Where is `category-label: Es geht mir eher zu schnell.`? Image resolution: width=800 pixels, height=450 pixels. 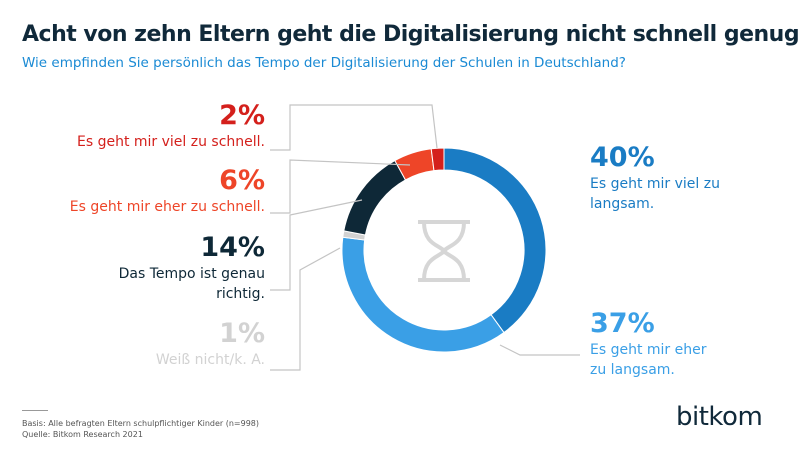 category-label: Es geht mir eher zu schnell. is located at coordinates (167, 207).